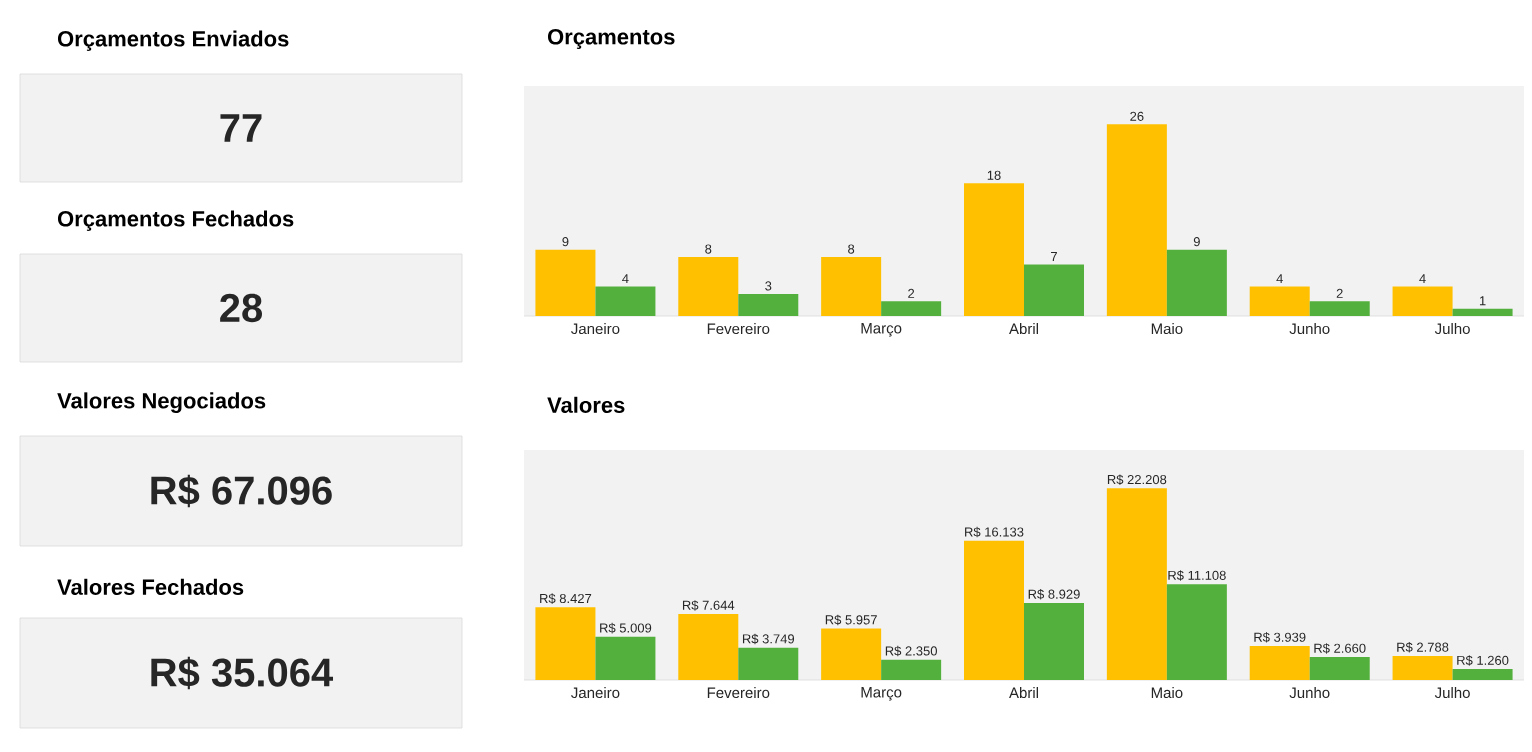 Image resolution: width=1532 pixels, height=752 pixels. What do you see at coordinates (241, 491) in the screenshot?
I see `text: R$ 67.096` at bounding box center [241, 491].